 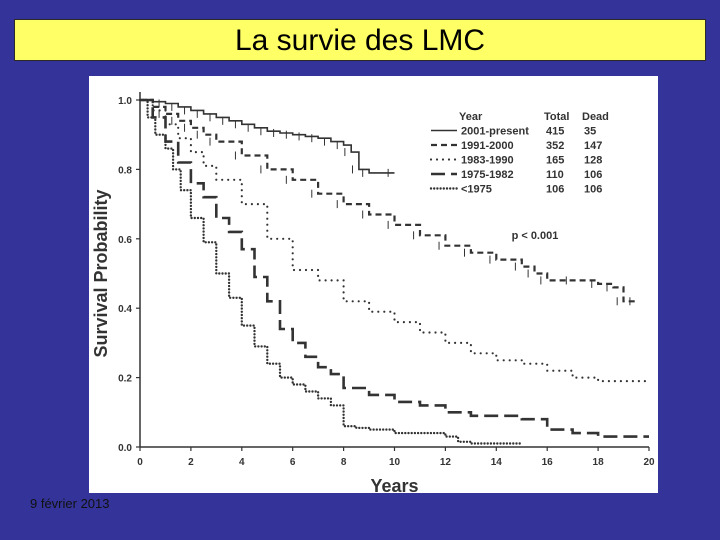 What do you see at coordinates (555, 146) in the screenshot?
I see `legend-total-1: 352` at bounding box center [555, 146].